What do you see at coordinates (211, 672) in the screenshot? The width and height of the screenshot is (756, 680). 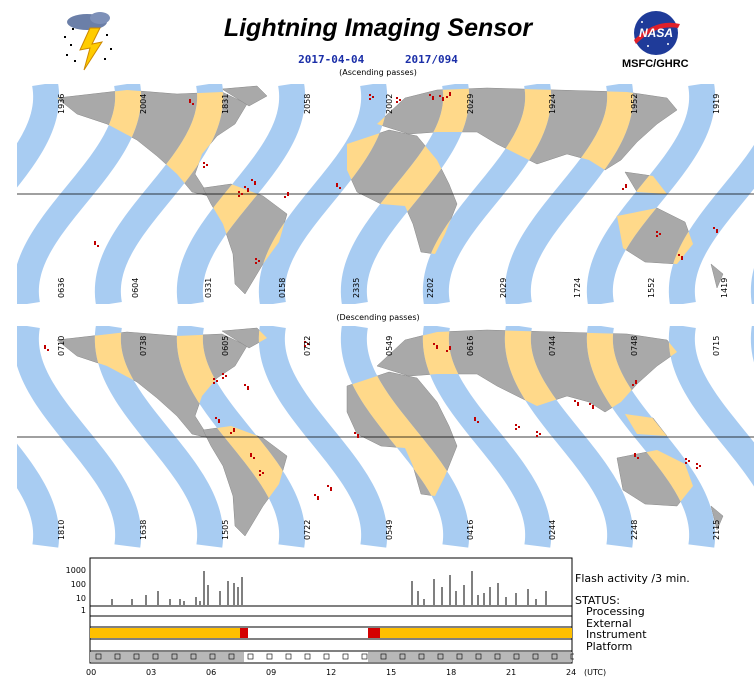 I see `x-tick-label: 06` at bounding box center [211, 672].